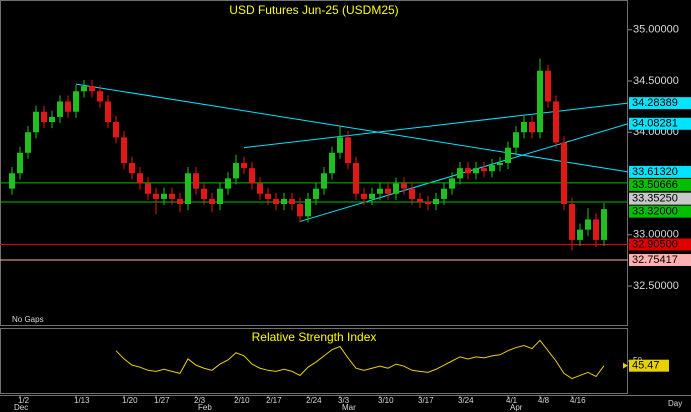  Describe the element at coordinates (655, 172) in the screenshot. I see `level-label: 33.61320` at that location.